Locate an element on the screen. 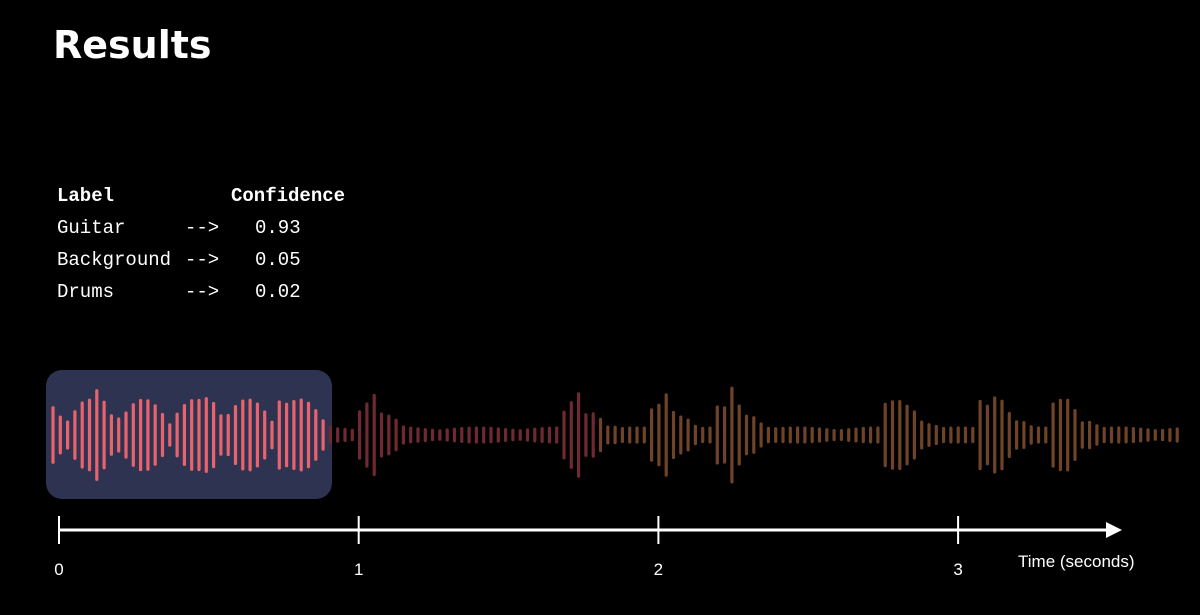 This screenshot has height=615, width=1200. row-label: Drums is located at coordinates (85, 292).